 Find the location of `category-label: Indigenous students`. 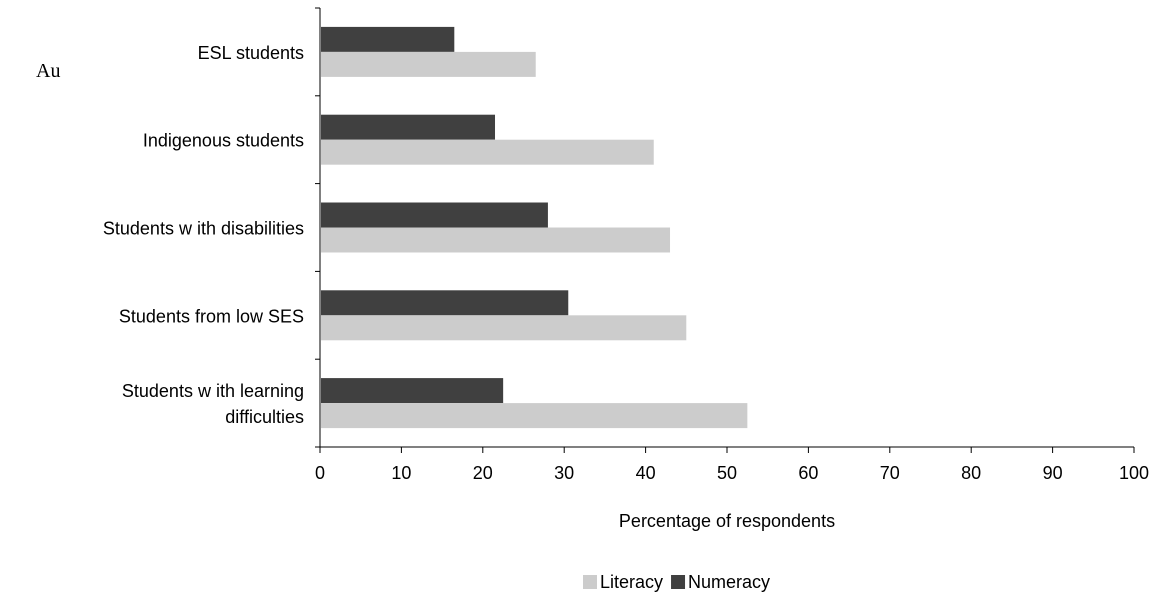

category-label: Indigenous students is located at coordinates (223, 141).